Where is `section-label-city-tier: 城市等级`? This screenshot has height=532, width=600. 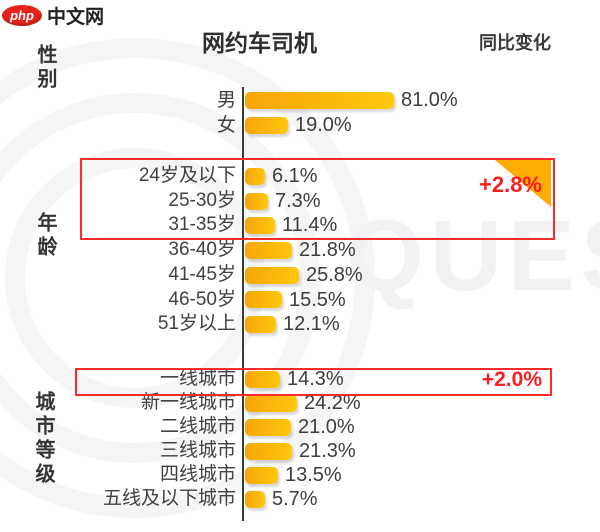 section-label-city-tier: 城市等级 is located at coordinates (43, 439).